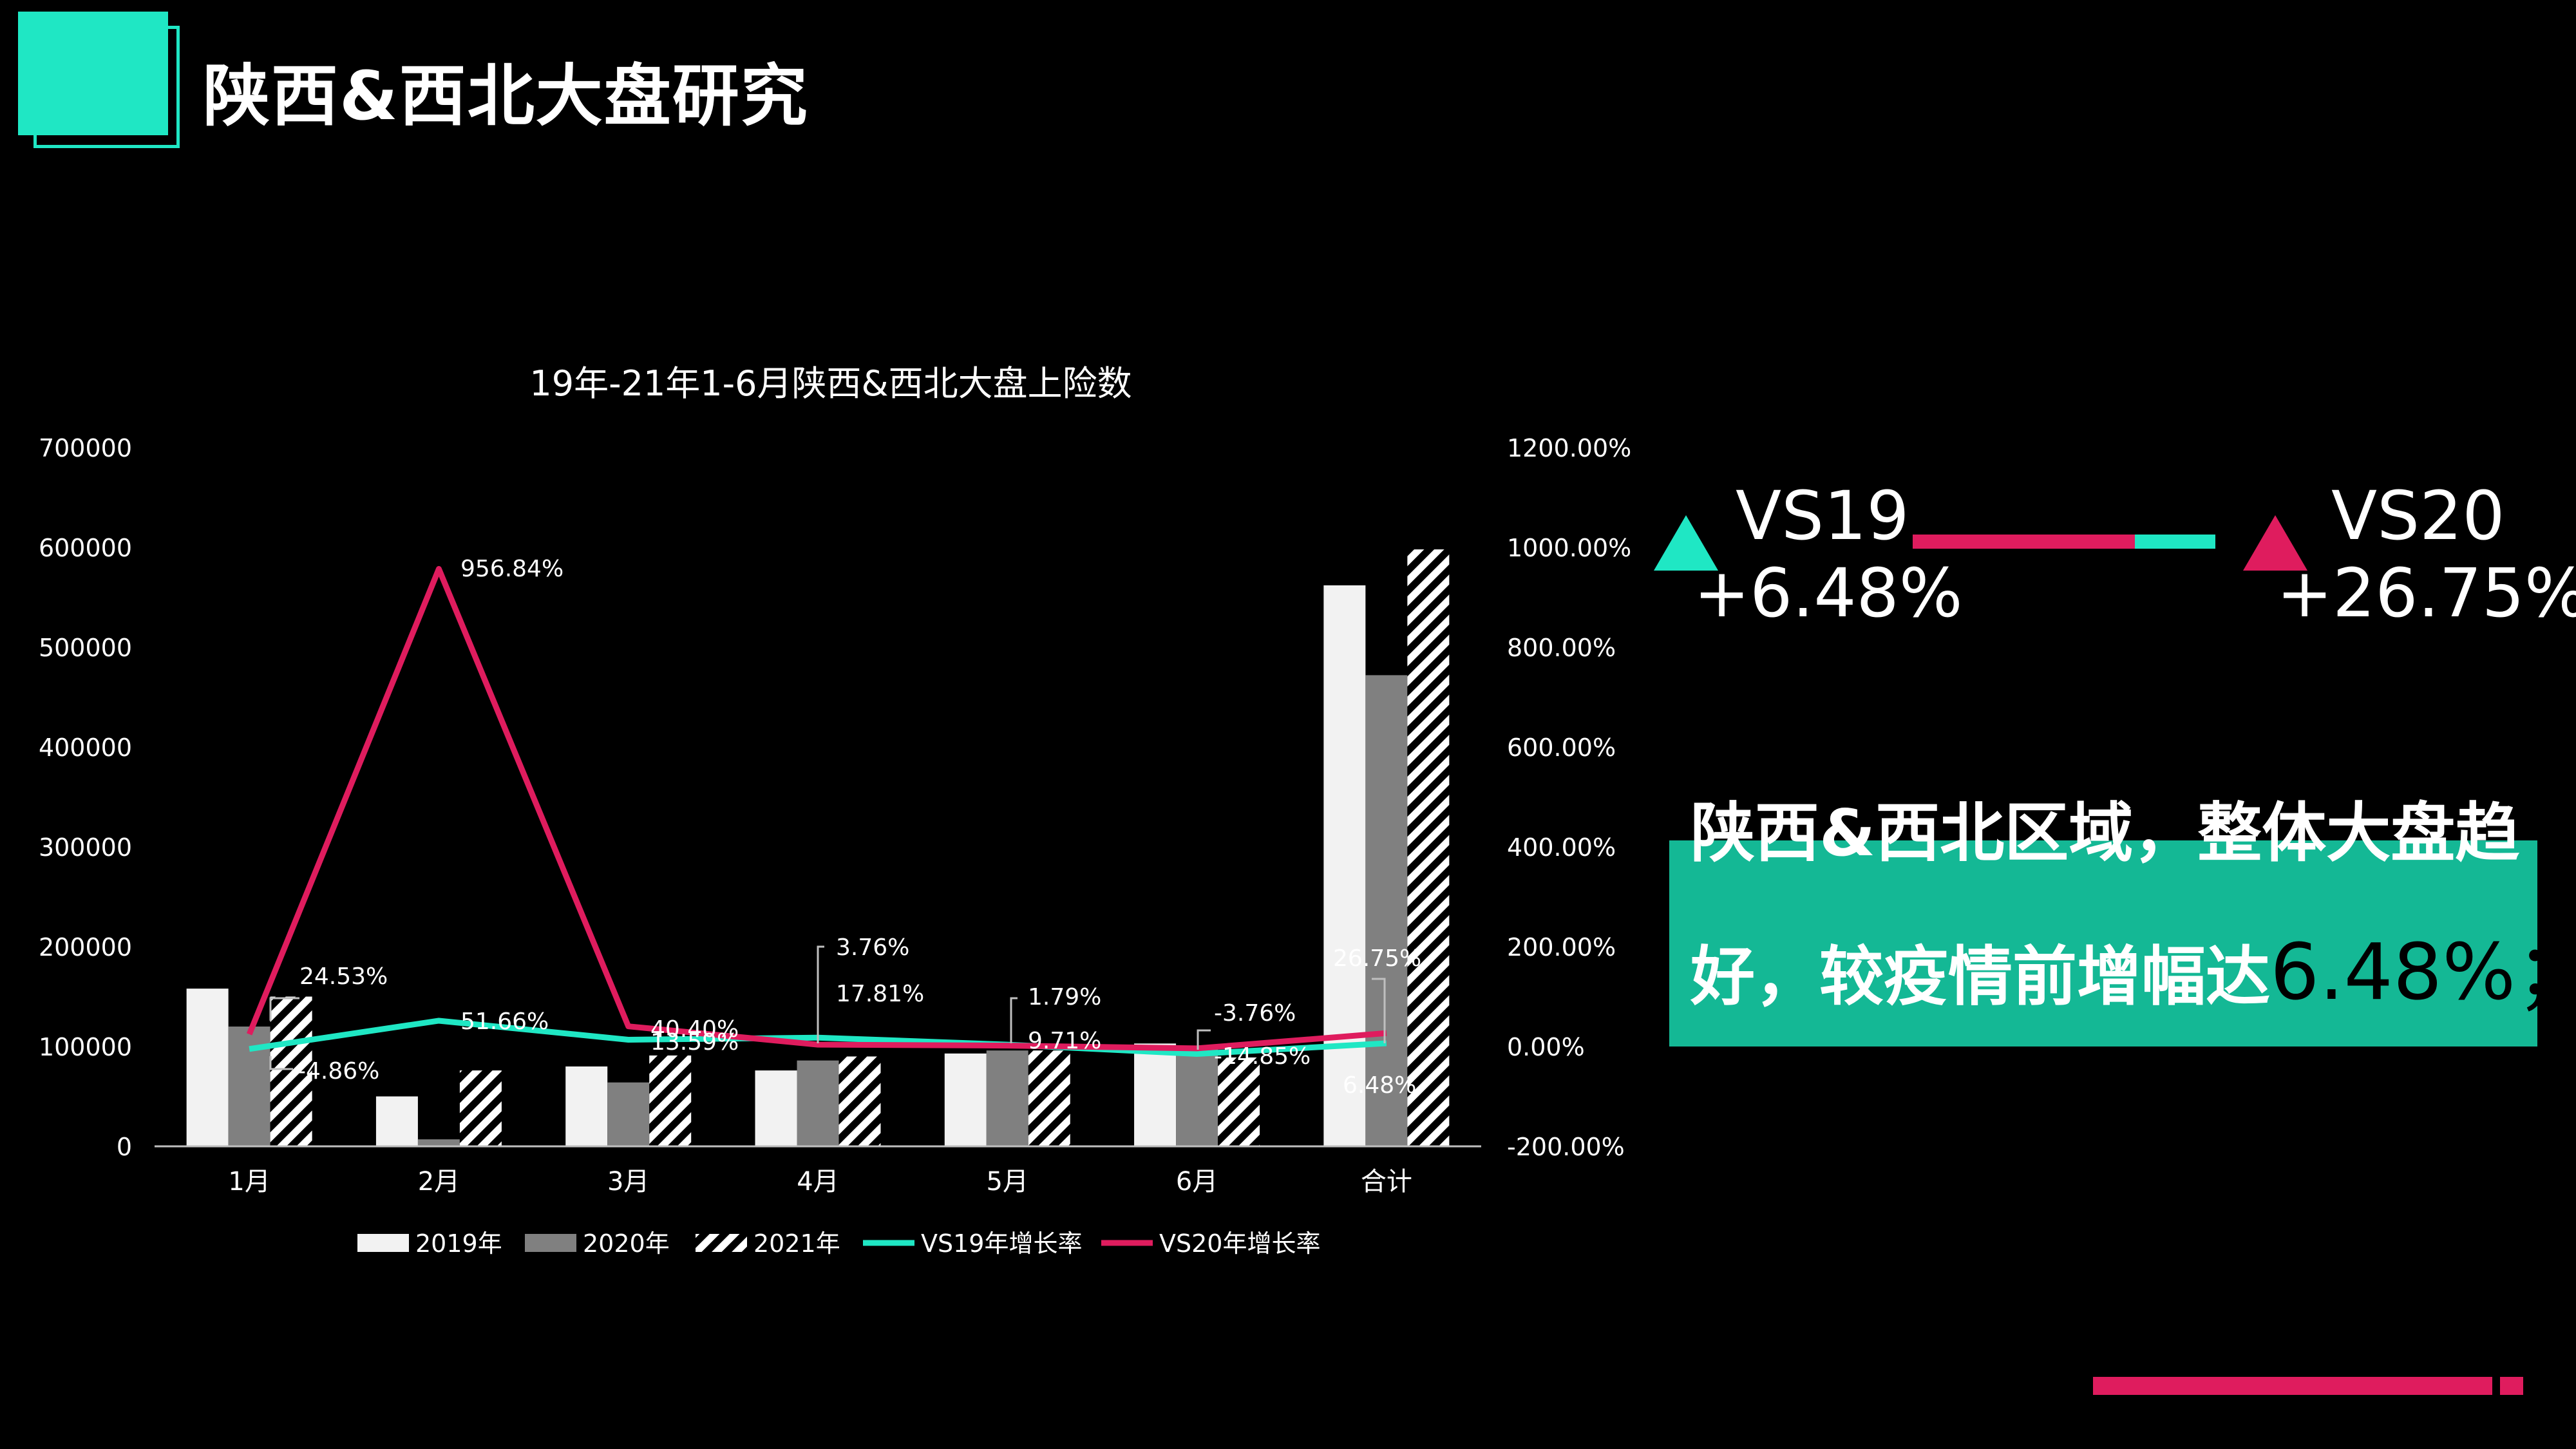 The width and height of the screenshot is (2576, 1449). I want to click on y-right-tick-label: -200.00%, so click(1566, 1147).